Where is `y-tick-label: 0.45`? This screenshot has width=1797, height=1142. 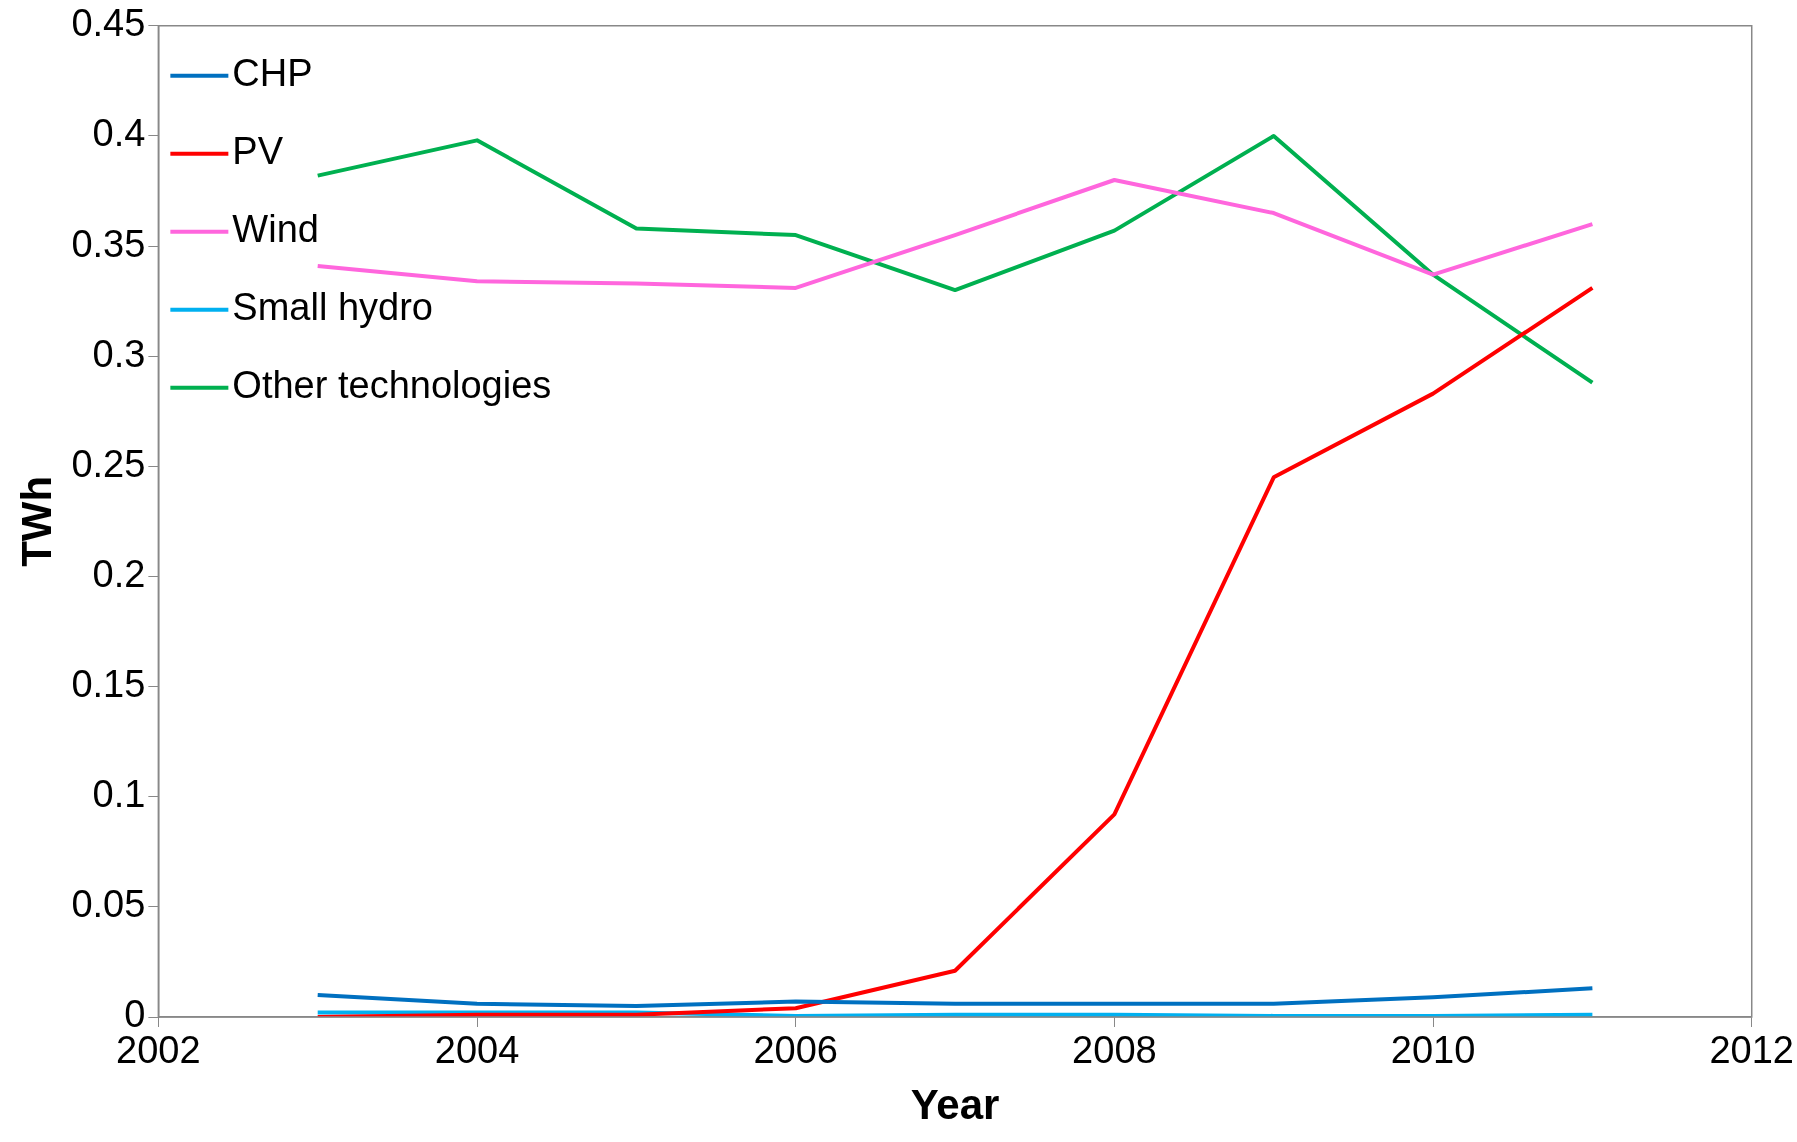 y-tick-label: 0.45 is located at coordinates (108, 23).